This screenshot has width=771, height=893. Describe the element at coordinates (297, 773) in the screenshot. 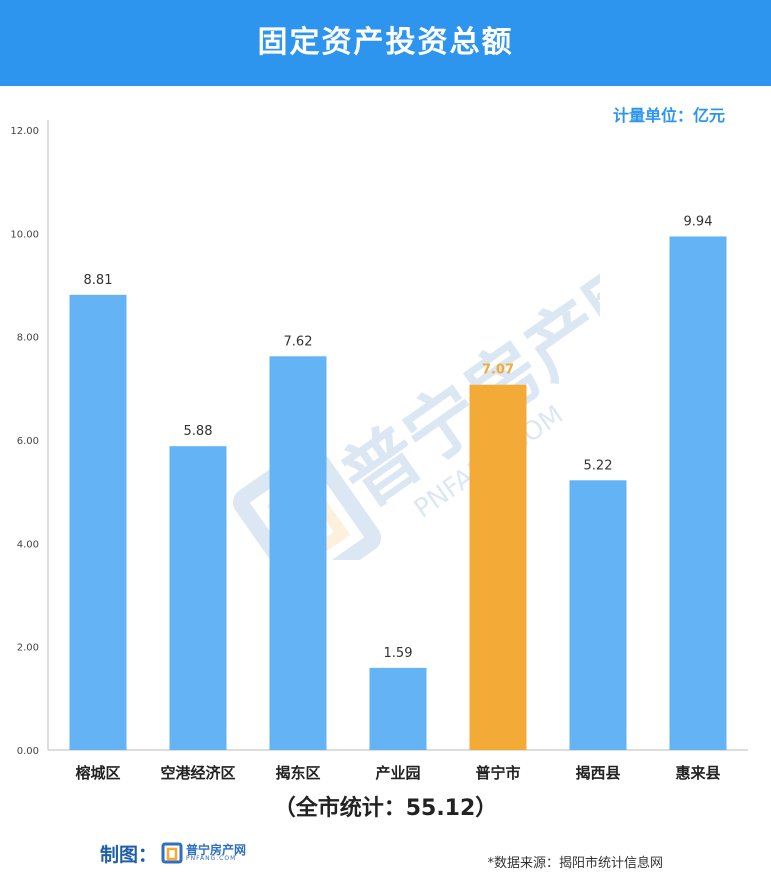

I see `x-tick-label: 揭东区` at that location.